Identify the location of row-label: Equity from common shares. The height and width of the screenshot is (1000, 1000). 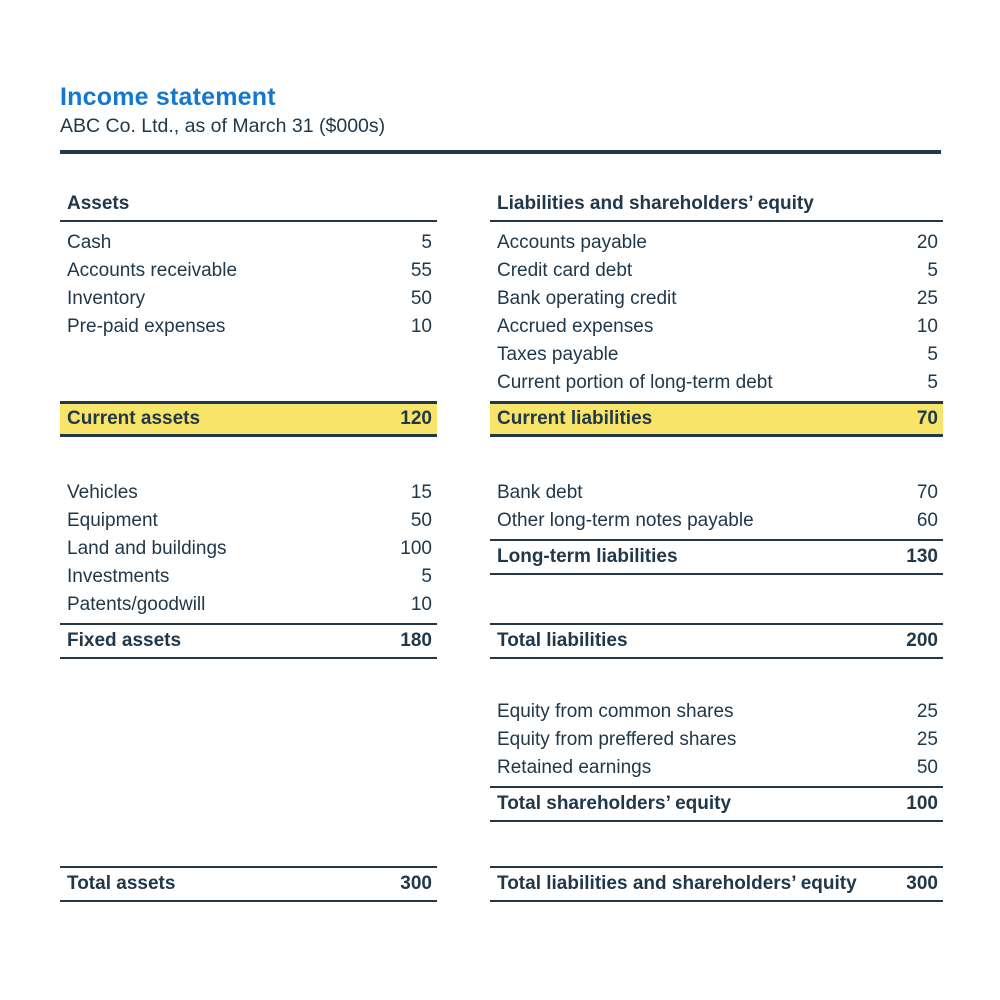
(615, 711).